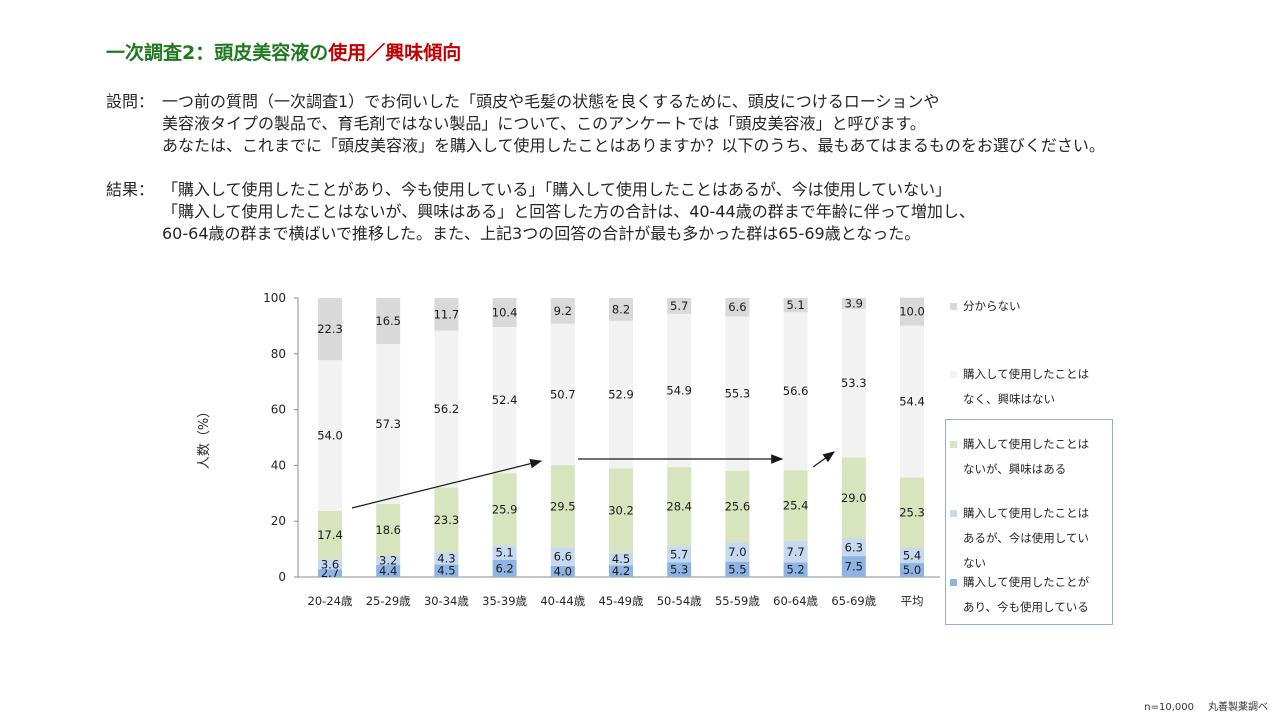  I want to click on data-label: 6.2, so click(504, 568).